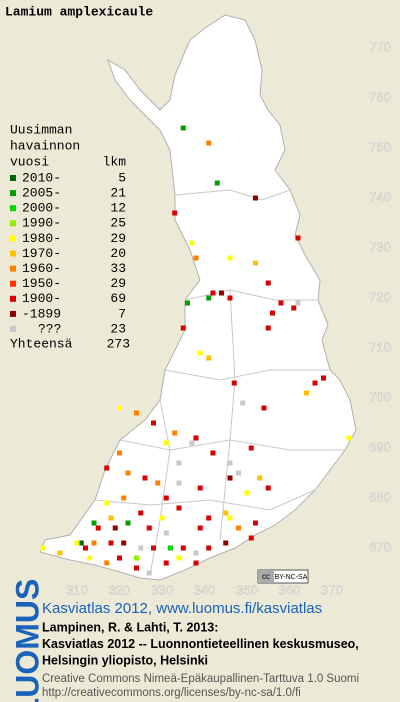 This screenshot has width=400, height=702. I want to click on license-badge: cc BY-NC-SA, so click(283, 576).